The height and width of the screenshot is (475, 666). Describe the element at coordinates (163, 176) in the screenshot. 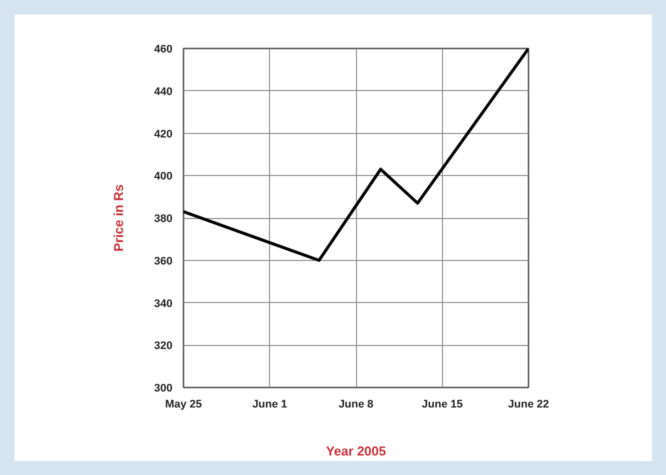

I see `y-tick-label: 400` at that location.